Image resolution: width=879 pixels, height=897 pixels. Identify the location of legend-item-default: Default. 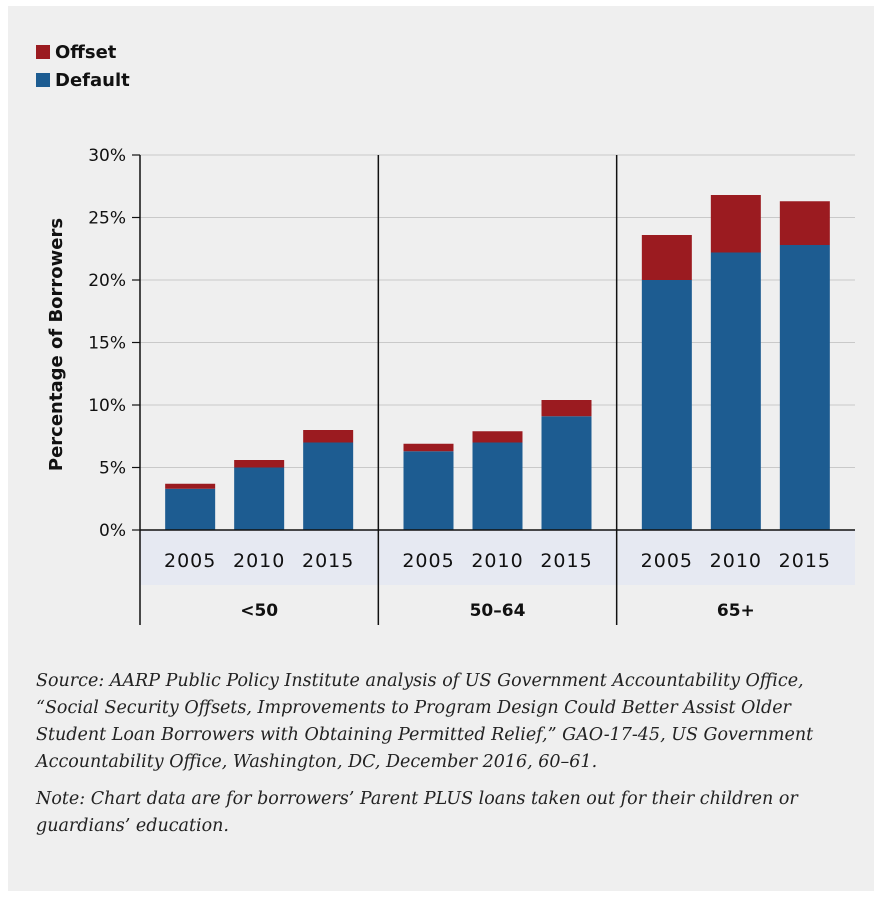
(83, 80).